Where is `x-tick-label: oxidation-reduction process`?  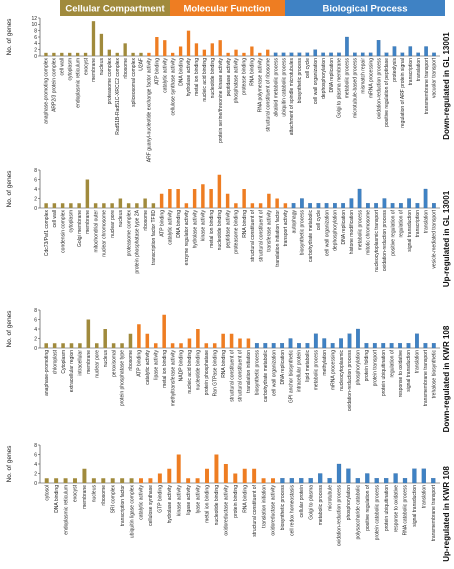 x-tick-label: oxidation-reduction process is located at coordinates (350, 381).